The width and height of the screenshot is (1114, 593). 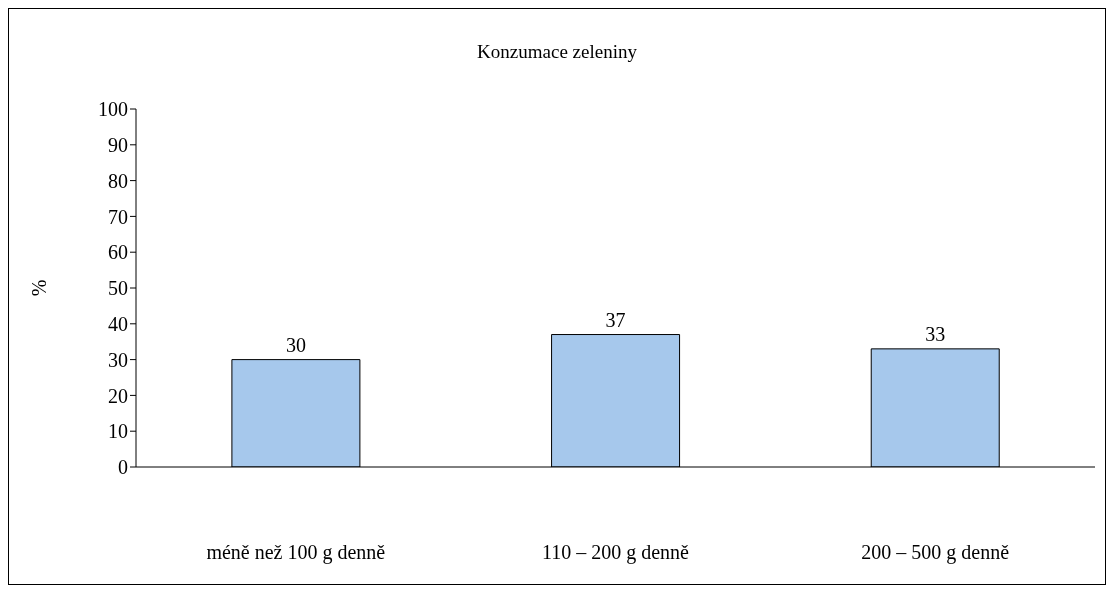 I want to click on y-tick-label: 20, so click(x=118, y=395).